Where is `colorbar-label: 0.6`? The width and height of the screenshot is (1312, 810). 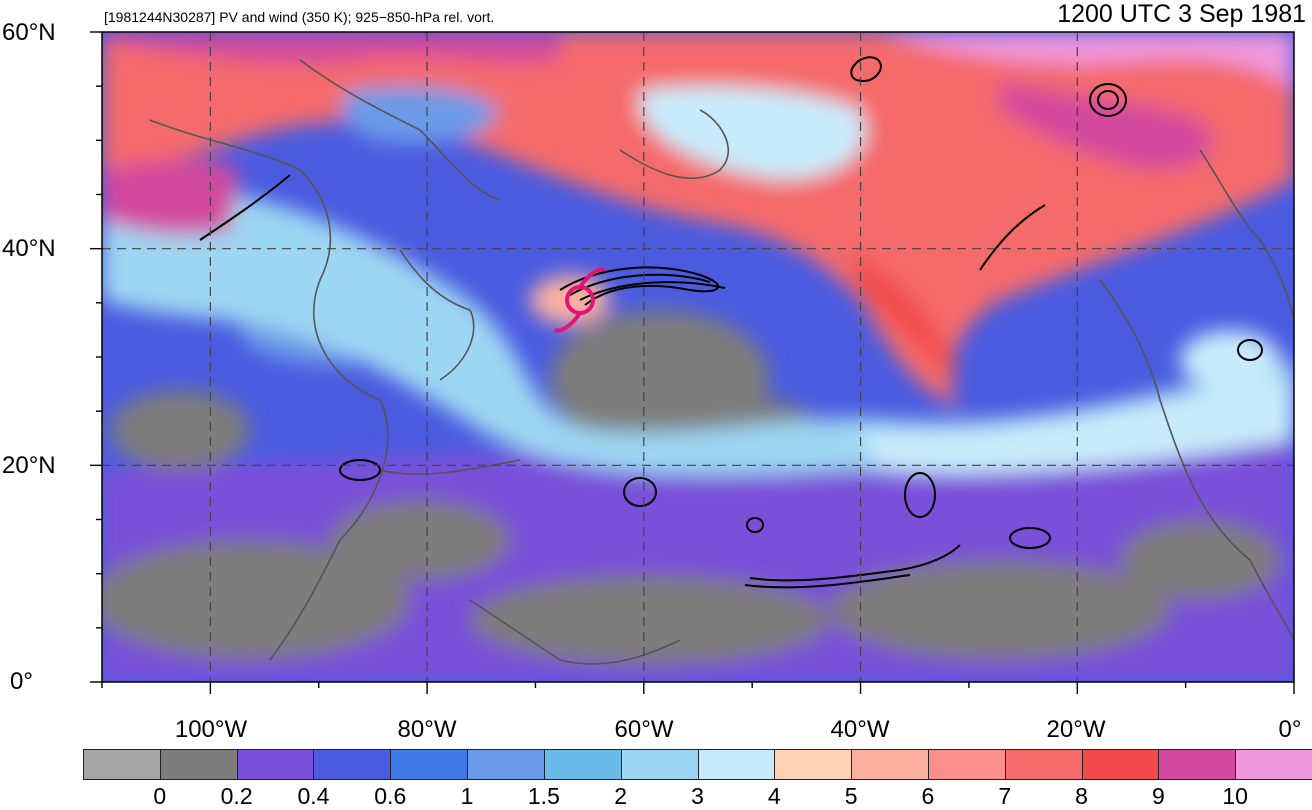
colorbar-label: 0.6 is located at coordinates (390, 796).